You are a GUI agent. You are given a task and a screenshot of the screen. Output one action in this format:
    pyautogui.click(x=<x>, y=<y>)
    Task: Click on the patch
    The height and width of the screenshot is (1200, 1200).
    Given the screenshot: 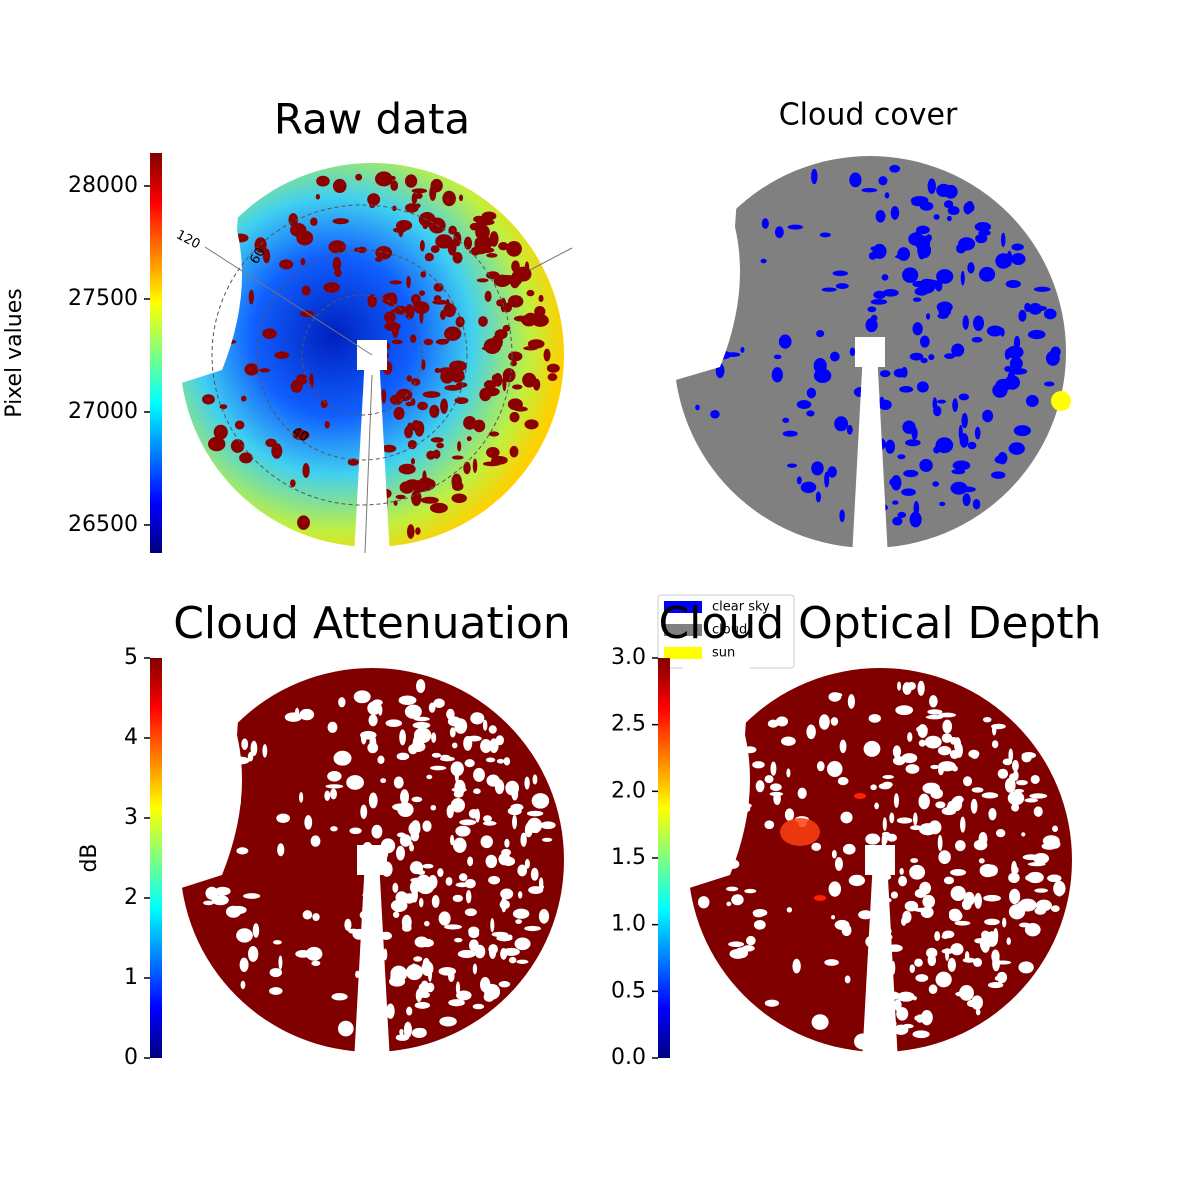 What is the action you would take?
    pyautogui.click(x=820, y=898)
    